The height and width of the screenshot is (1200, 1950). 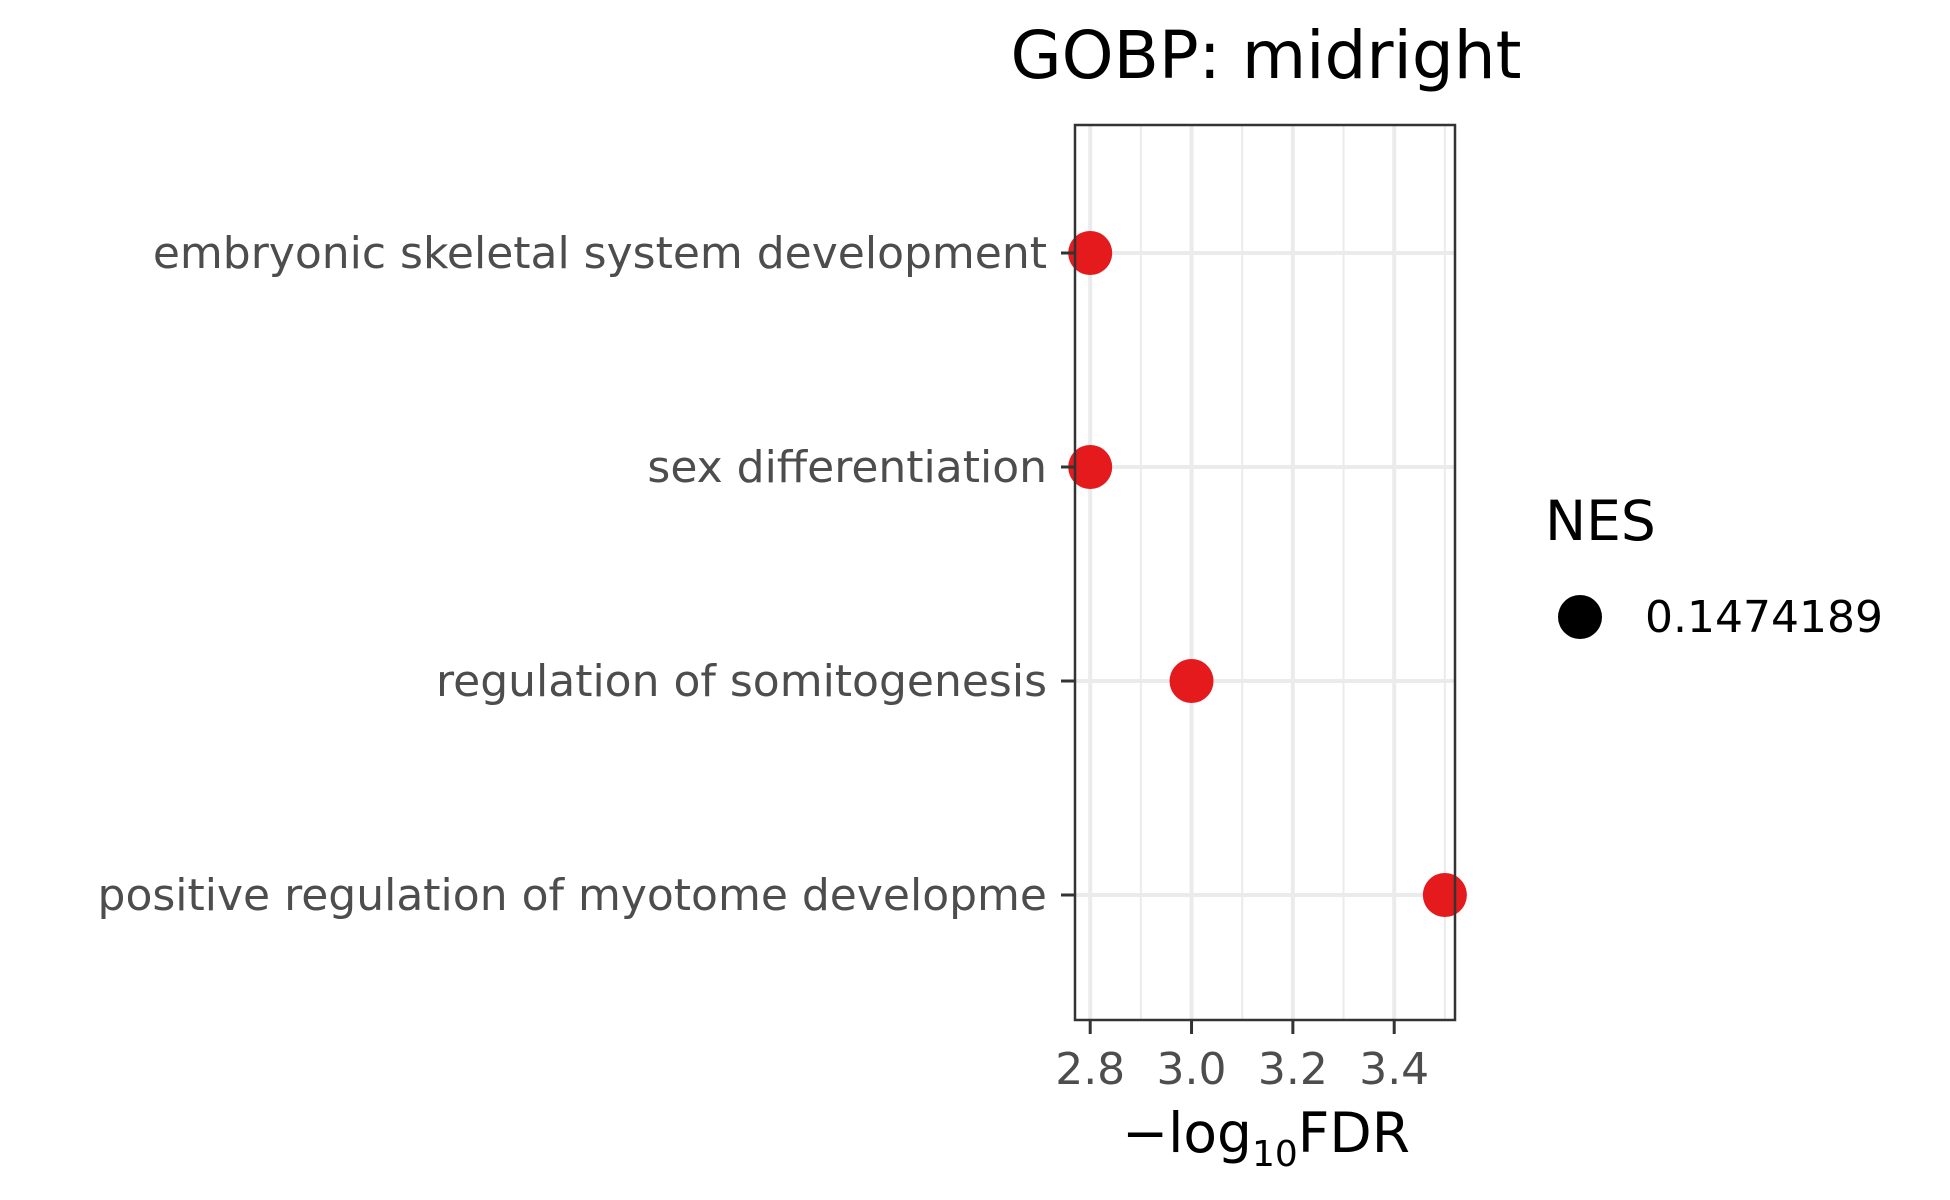 What do you see at coordinates (1354, 1133) in the screenshot?
I see `x-axis-title-tail: FDR` at bounding box center [1354, 1133].